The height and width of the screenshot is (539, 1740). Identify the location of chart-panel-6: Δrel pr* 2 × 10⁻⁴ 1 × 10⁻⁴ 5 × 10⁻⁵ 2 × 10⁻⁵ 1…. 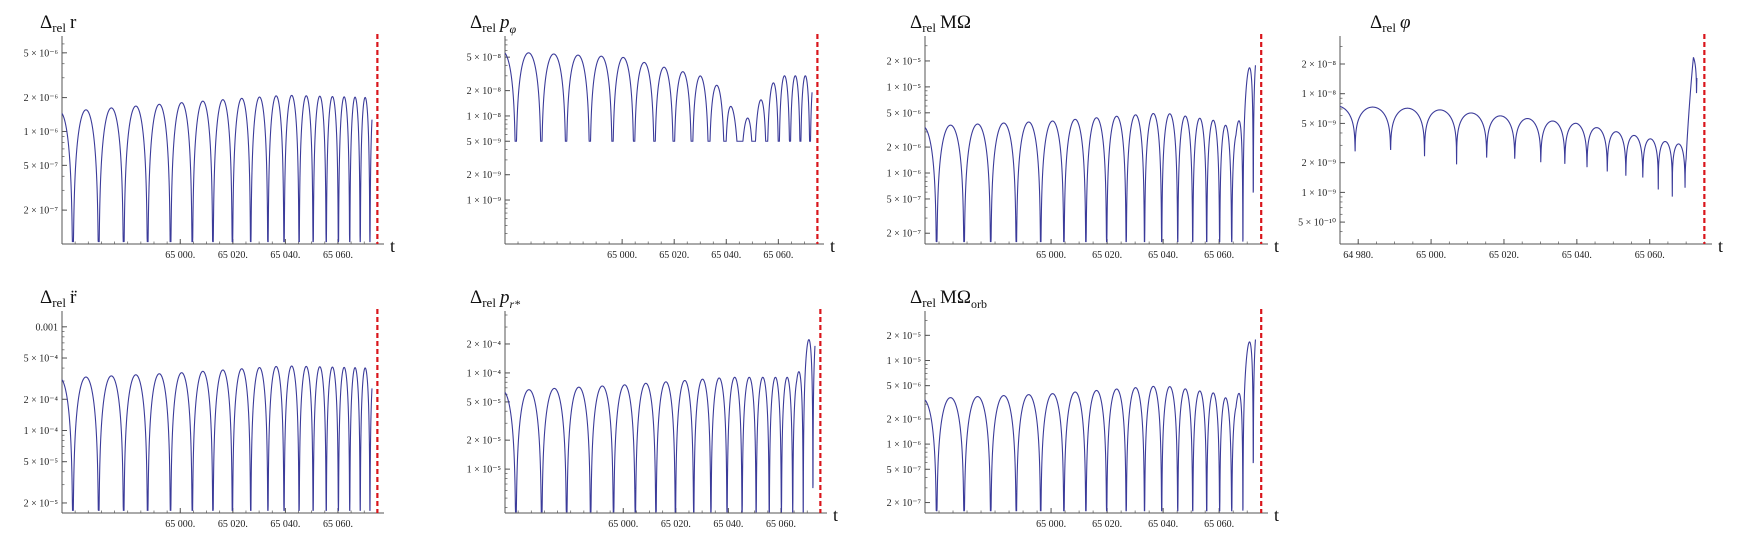
(652, 408).